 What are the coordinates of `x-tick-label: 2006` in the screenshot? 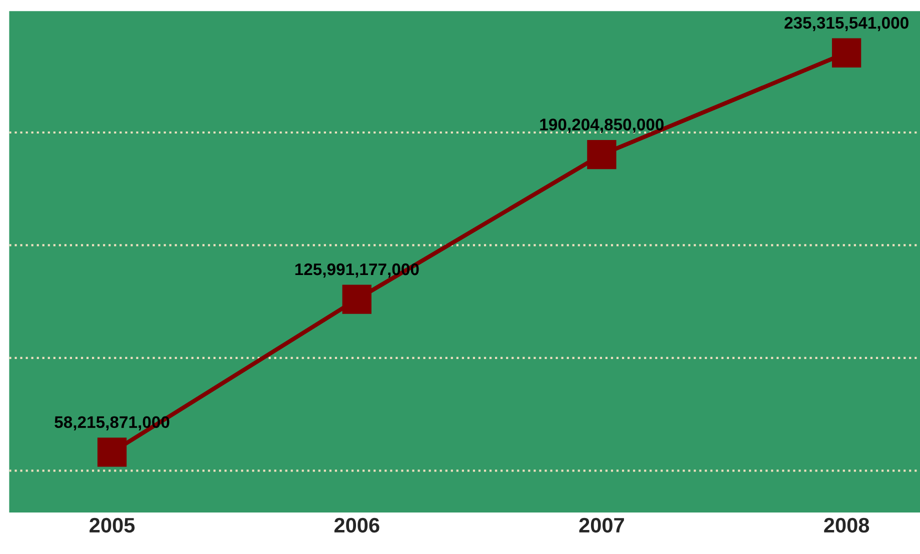 It's located at (357, 525).